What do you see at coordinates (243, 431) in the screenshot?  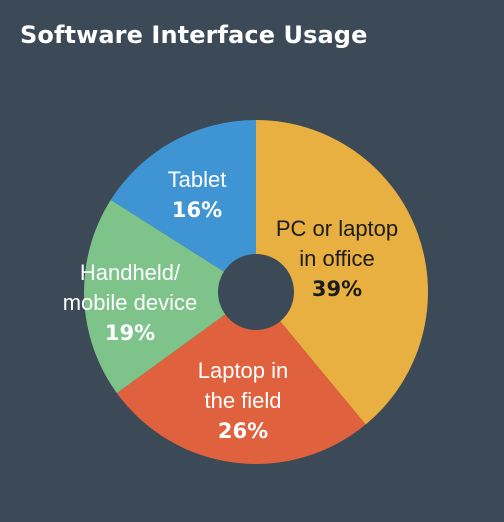 I see `slice-value-laptop-in-the-field: 26%` at bounding box center [243, 431].